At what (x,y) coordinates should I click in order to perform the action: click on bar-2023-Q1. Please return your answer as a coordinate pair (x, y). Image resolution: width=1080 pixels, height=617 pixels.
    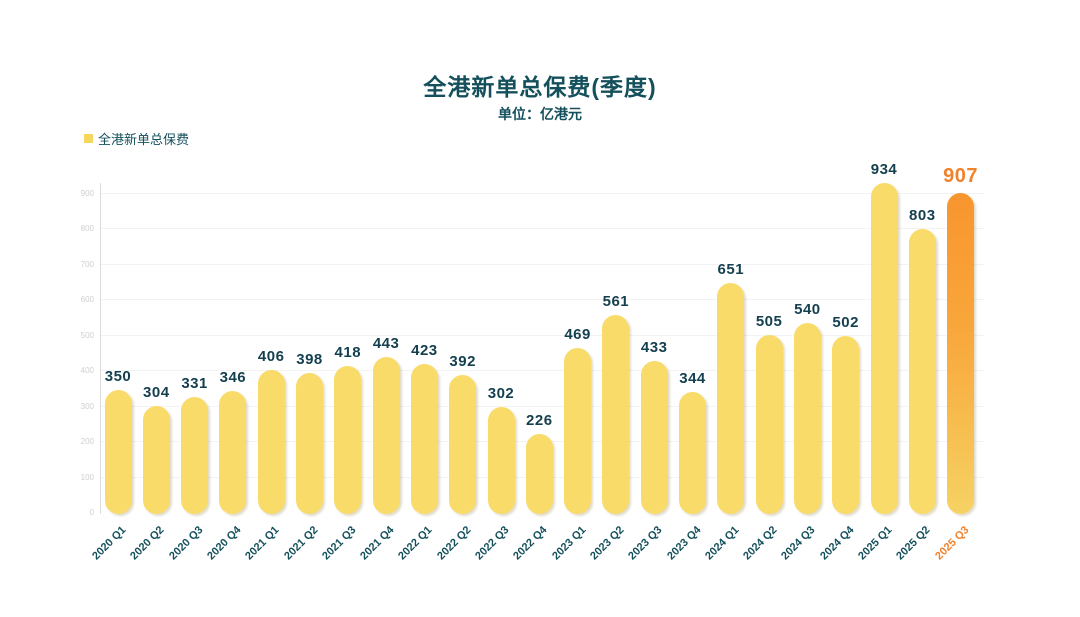
    Looking at the image, I should click on (578, 430).